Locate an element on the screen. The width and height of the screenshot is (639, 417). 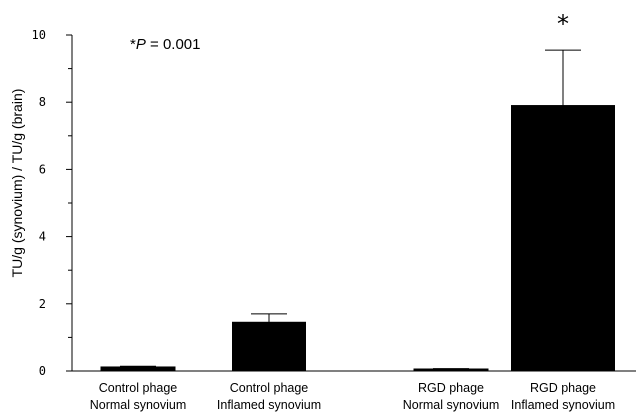
x-tick-label: RGD phage Inflamed synovium is located at coordinates (563, 396).